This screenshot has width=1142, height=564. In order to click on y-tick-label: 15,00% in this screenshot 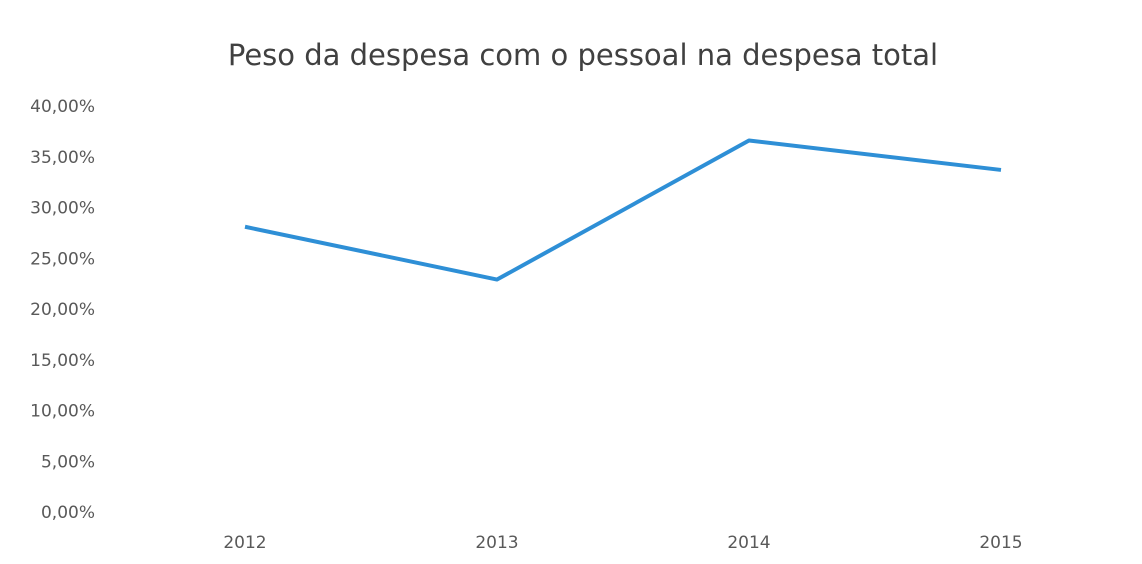, I will do `click(62, 361)`.